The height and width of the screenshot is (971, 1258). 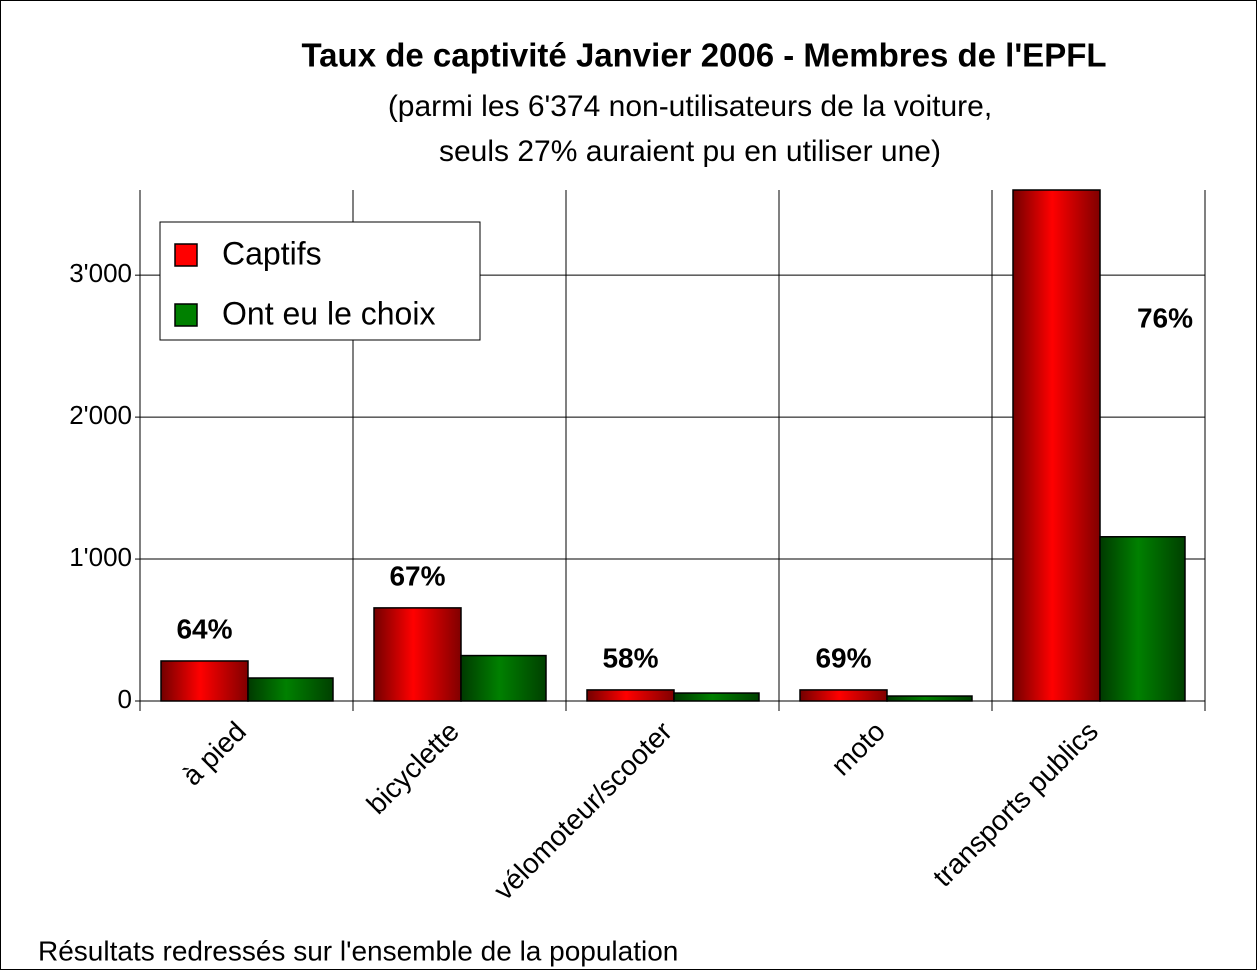 I want to click on legend-label: Ont eu le choix, so click(x=328, y=313).